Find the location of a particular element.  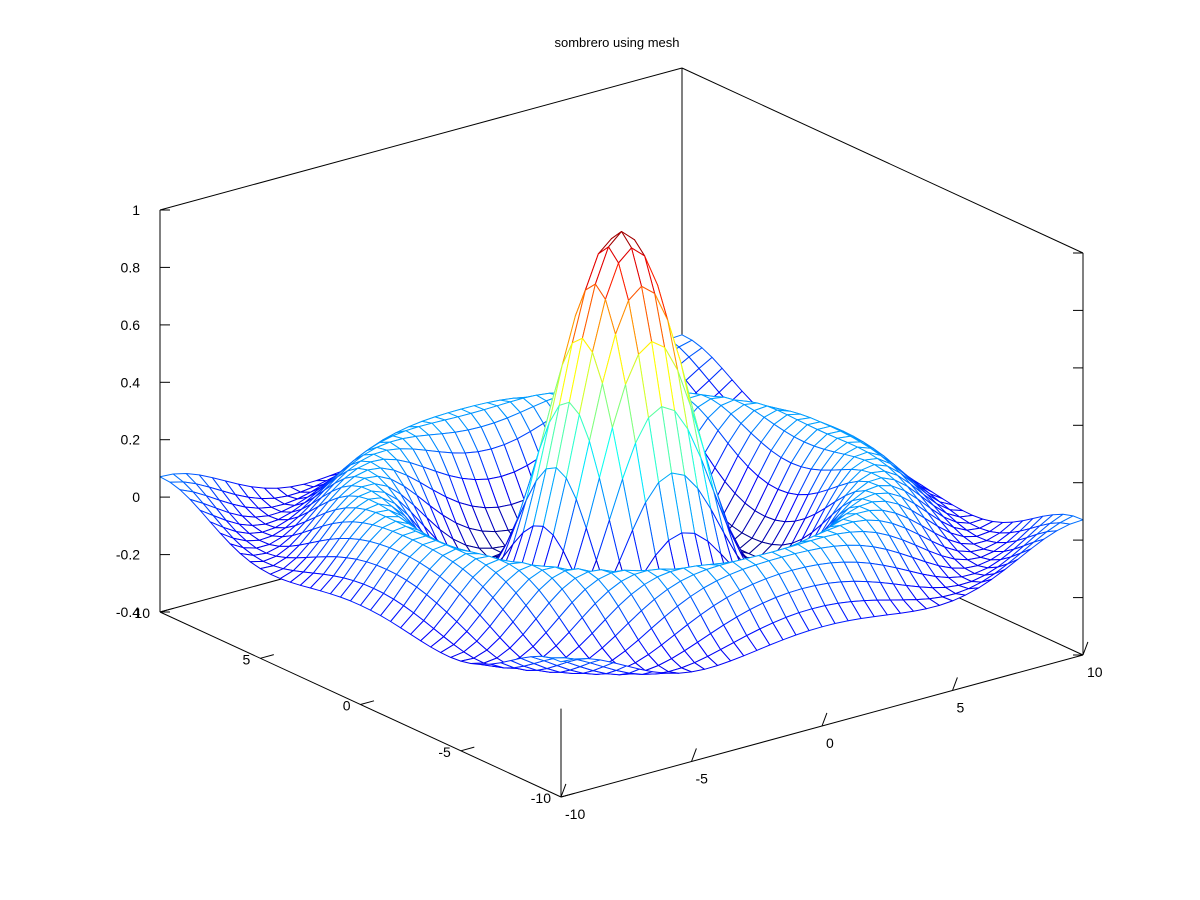

mesh-cell is located at coordinates (562, 660).